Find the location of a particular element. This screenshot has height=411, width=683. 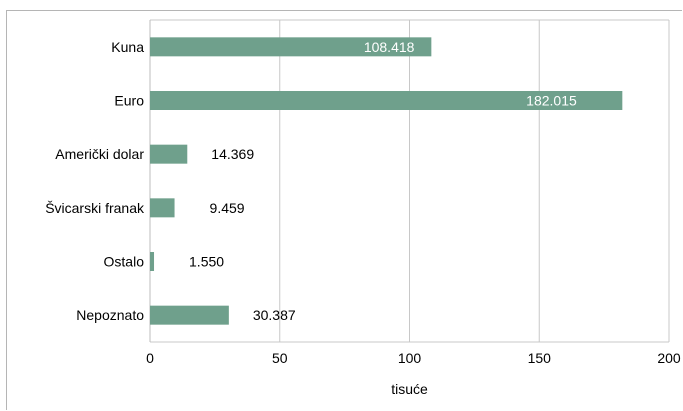

category-label: Nepoznato is located at coordinates (110, 315).